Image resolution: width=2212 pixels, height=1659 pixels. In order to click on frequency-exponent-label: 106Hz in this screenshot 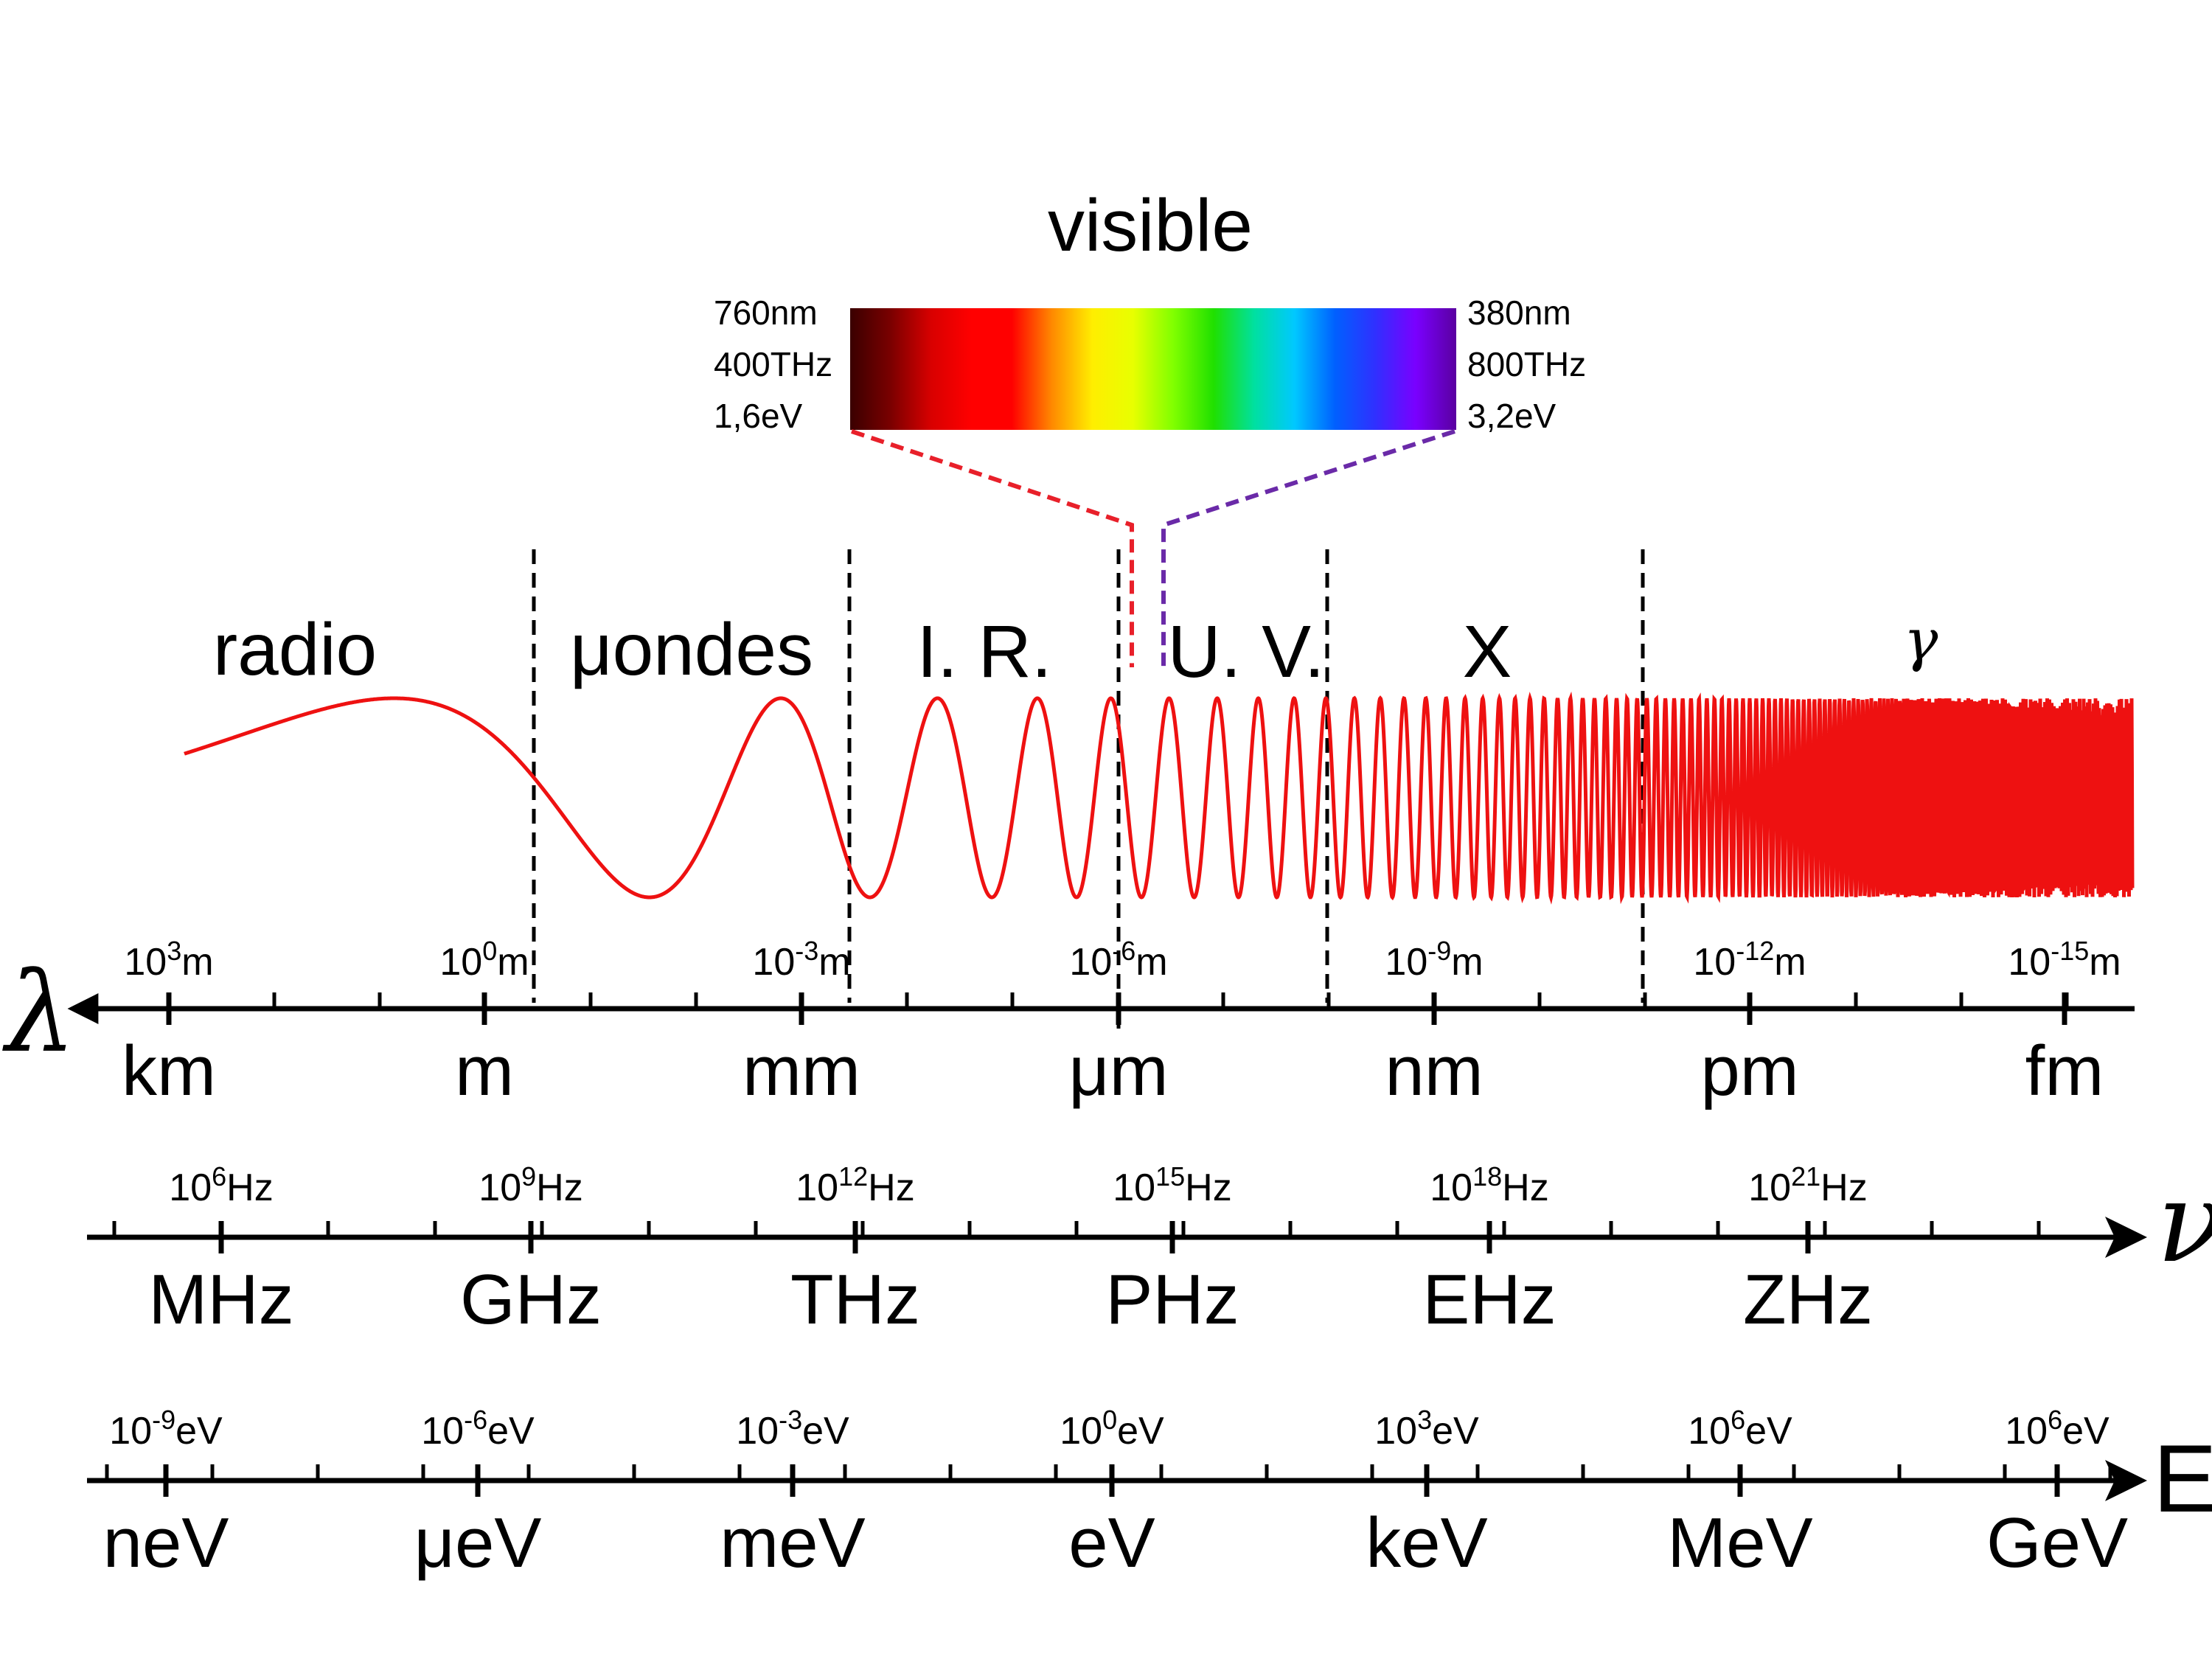, I will do `click(221, 1185)`.